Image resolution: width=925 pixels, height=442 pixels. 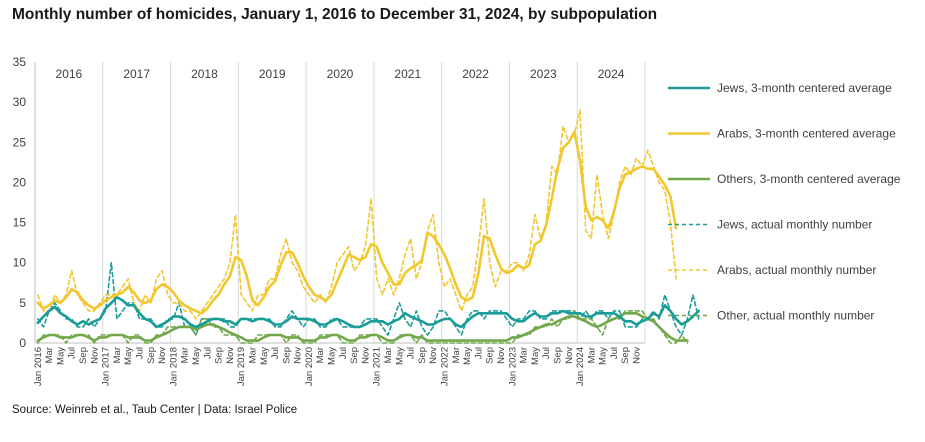 I want to click on legend-label: Jews, actual monthly number, so click(x=794, y=225).